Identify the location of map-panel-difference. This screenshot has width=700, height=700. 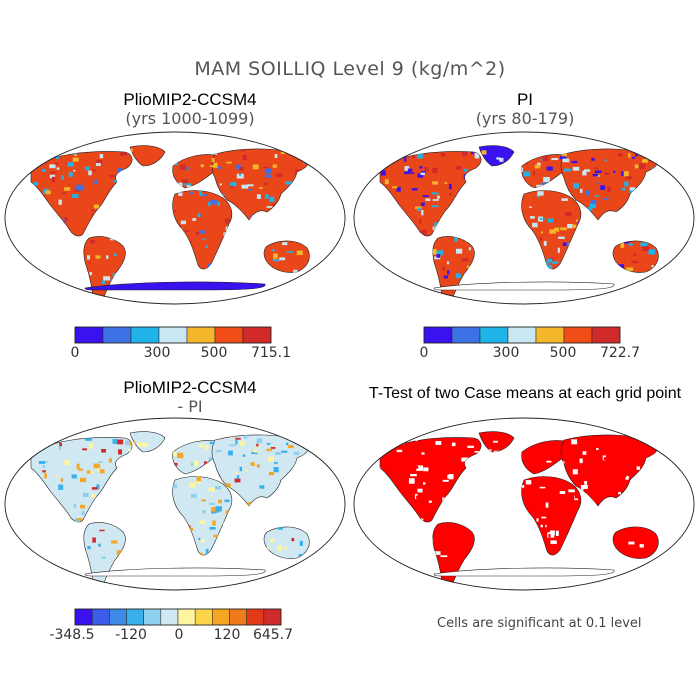
(175, 504).